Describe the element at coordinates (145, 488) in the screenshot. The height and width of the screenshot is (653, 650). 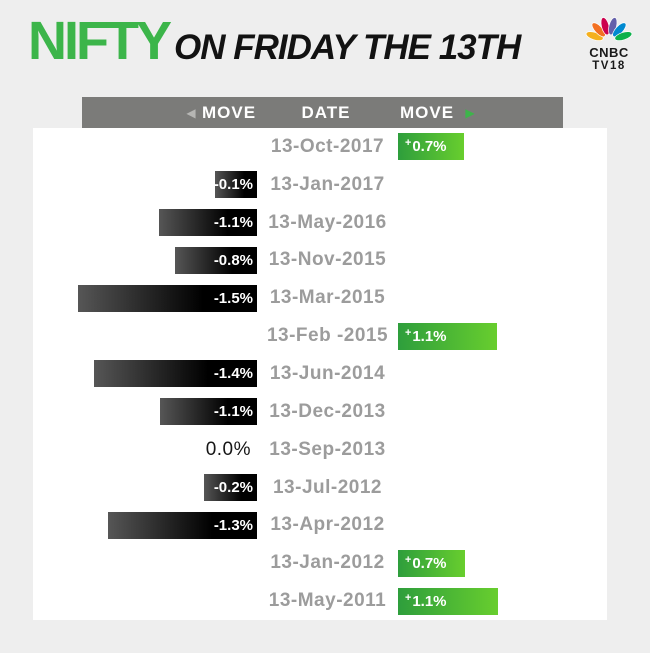
I see `negative-move-cell: -0.2%` at that location.